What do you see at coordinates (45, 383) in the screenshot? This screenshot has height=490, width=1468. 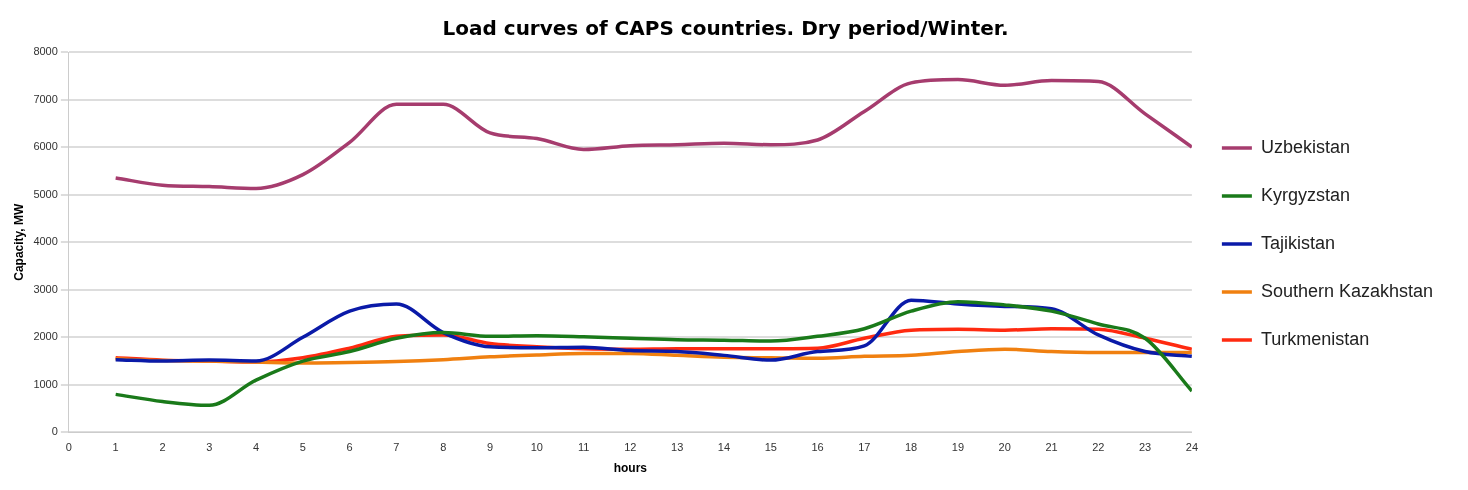 I see `y-tick-label: 1000` at bounding box center [45, 383].